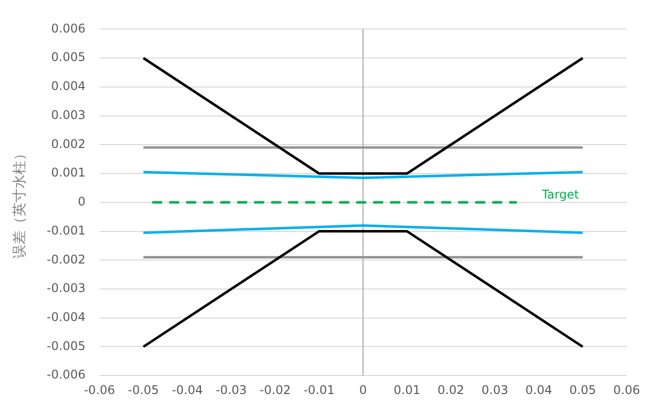 This screenshot has width=656, height=414. Describe the element at coordinates (68, 173) in the screenshot. I see `y-tick-label: 0.001` at that location.